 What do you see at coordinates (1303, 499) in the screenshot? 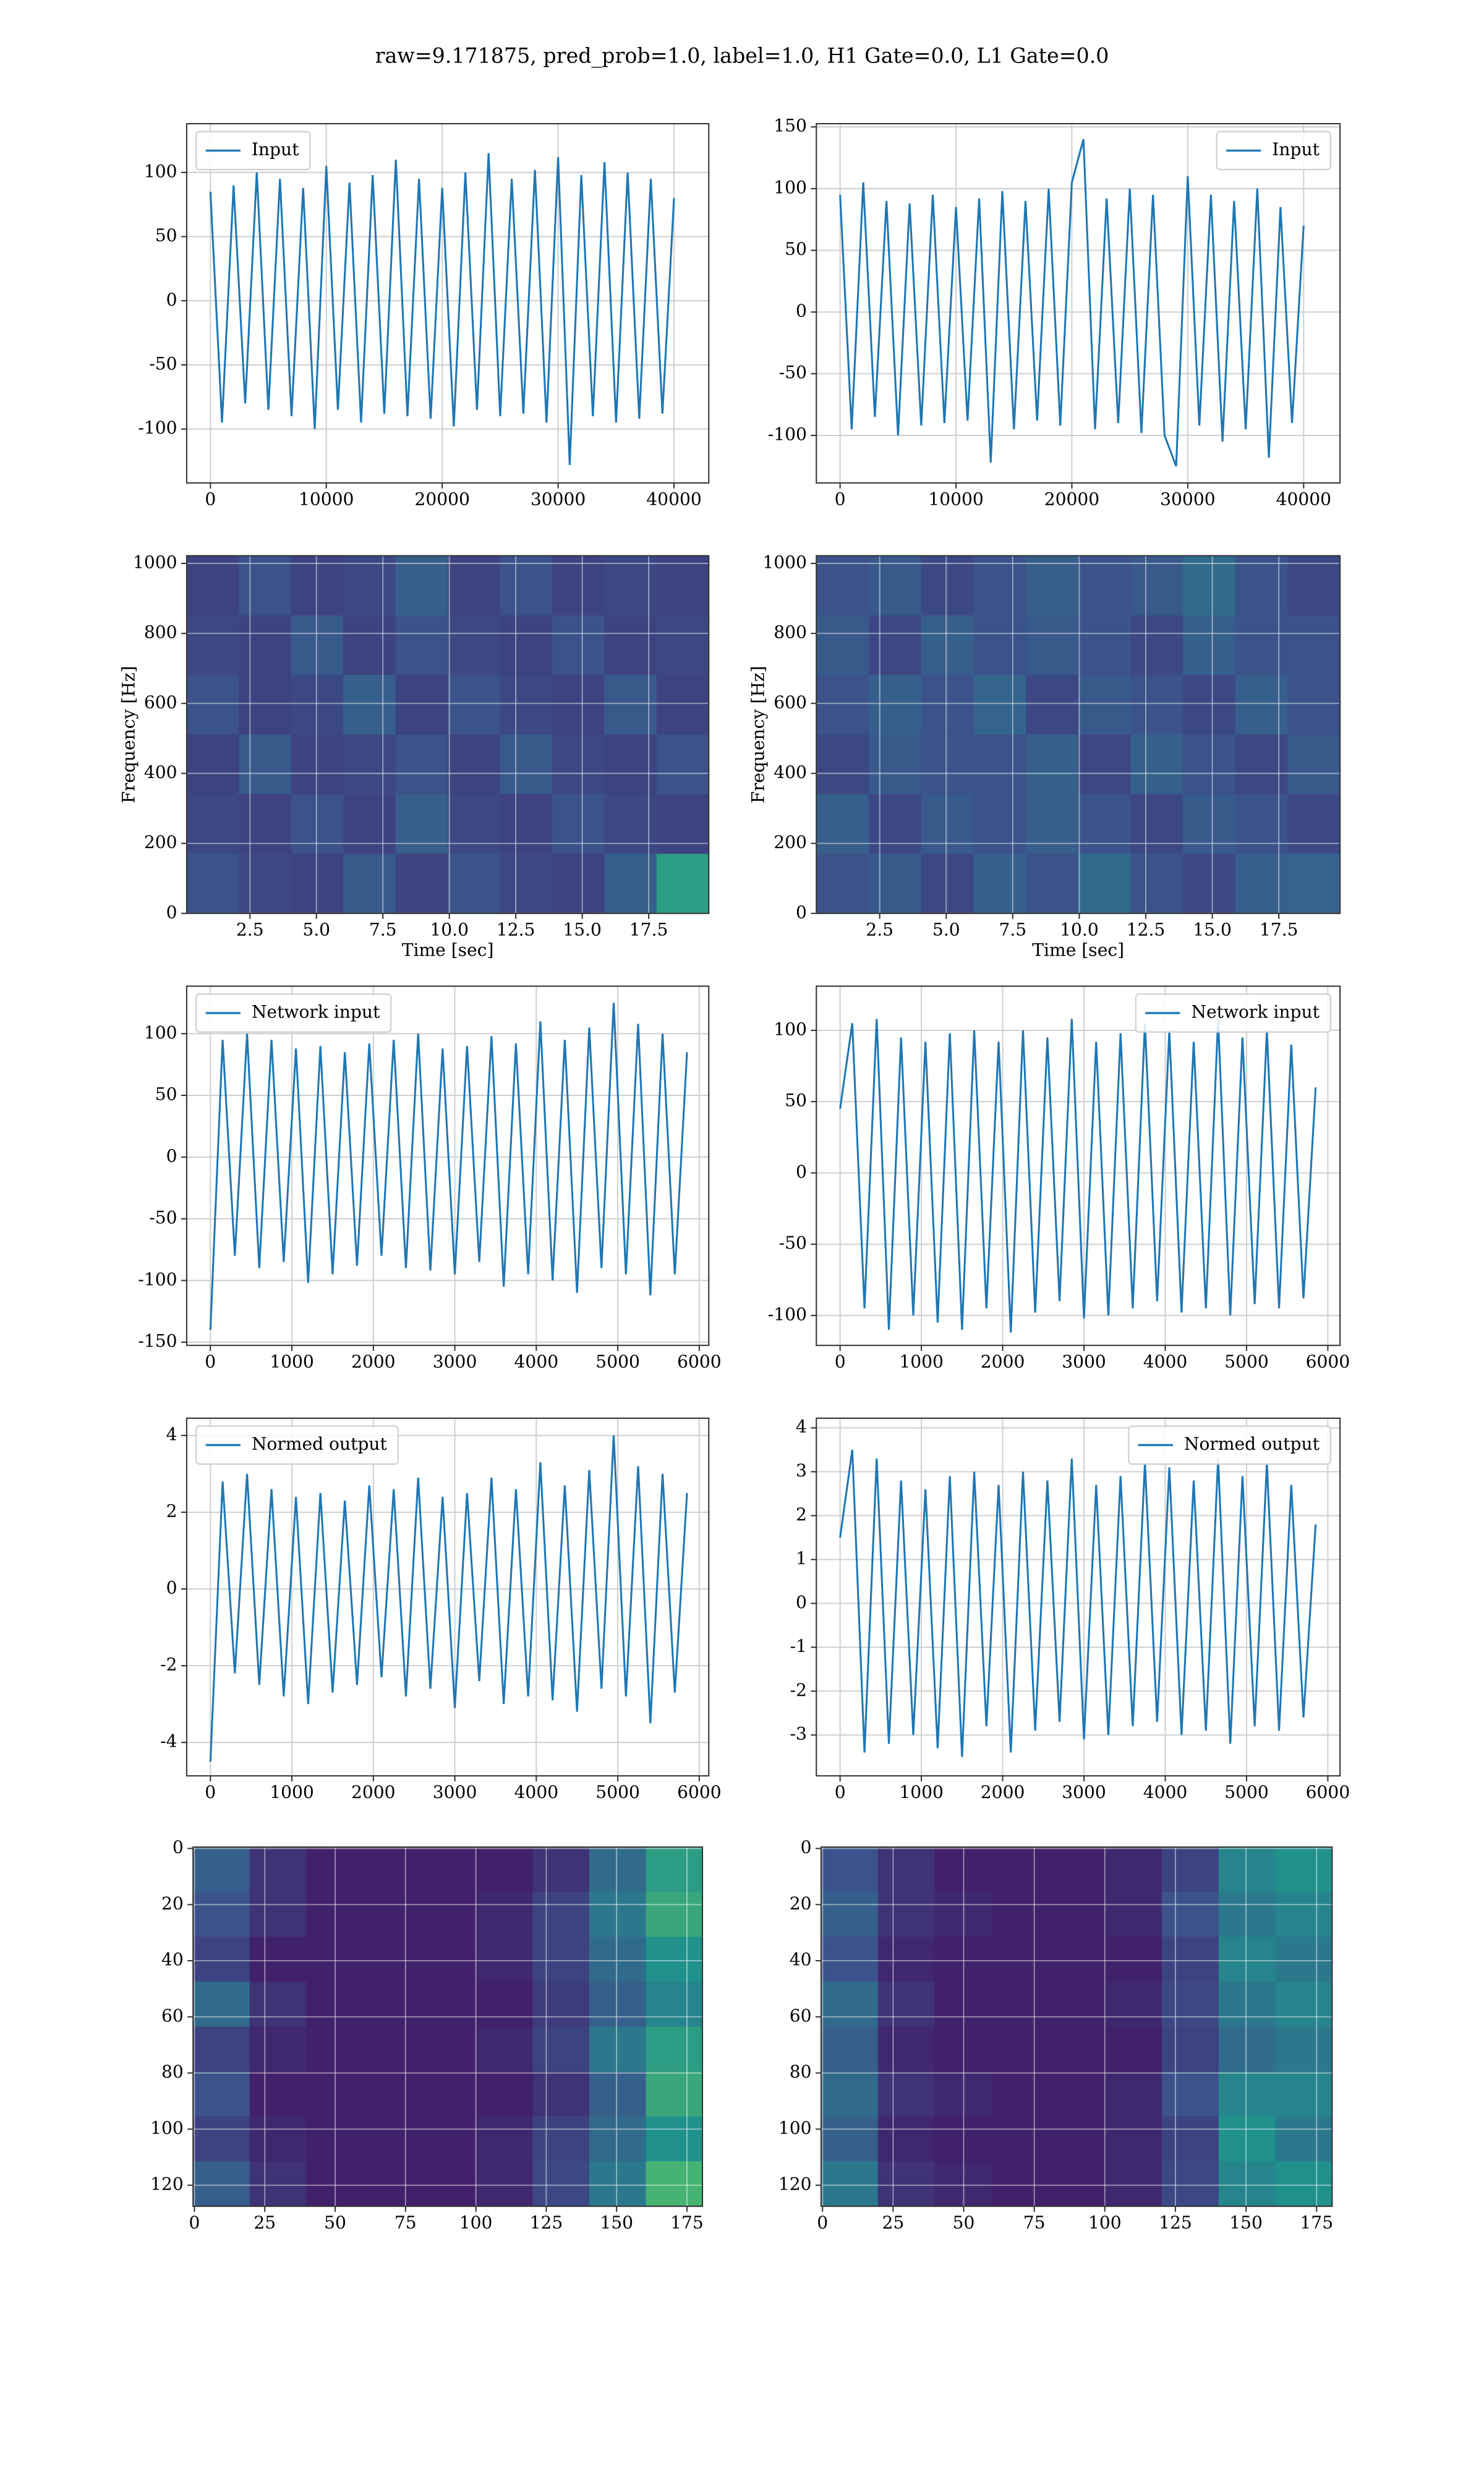
I see `x-tick-label: 40000` at bounding box center [1303, 499].